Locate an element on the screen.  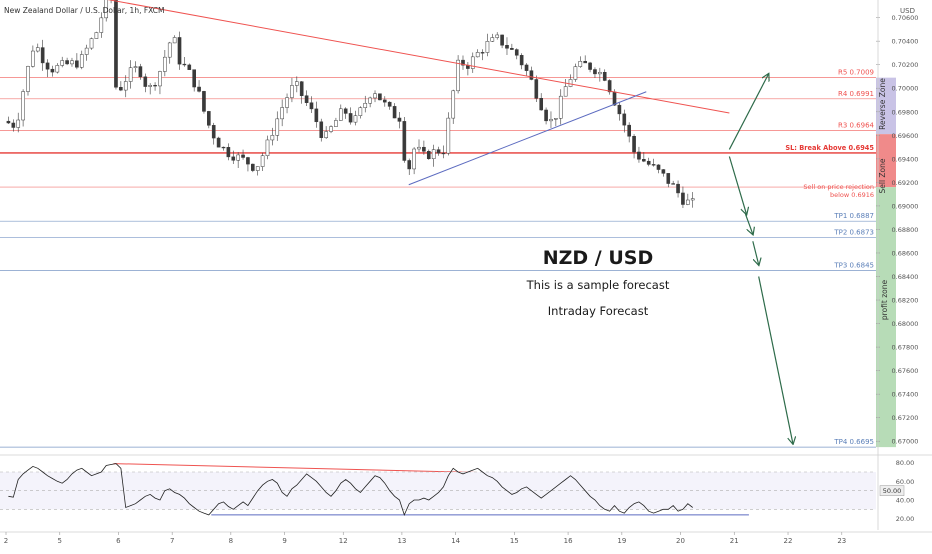
level-label-tp2: TP2 0.6873 is located at coordinates (853, 233).